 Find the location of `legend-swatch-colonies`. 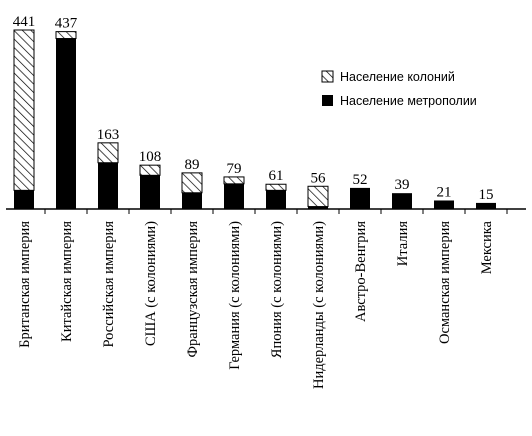

legend-swatch-colonies is located at coordinates (327, 76).